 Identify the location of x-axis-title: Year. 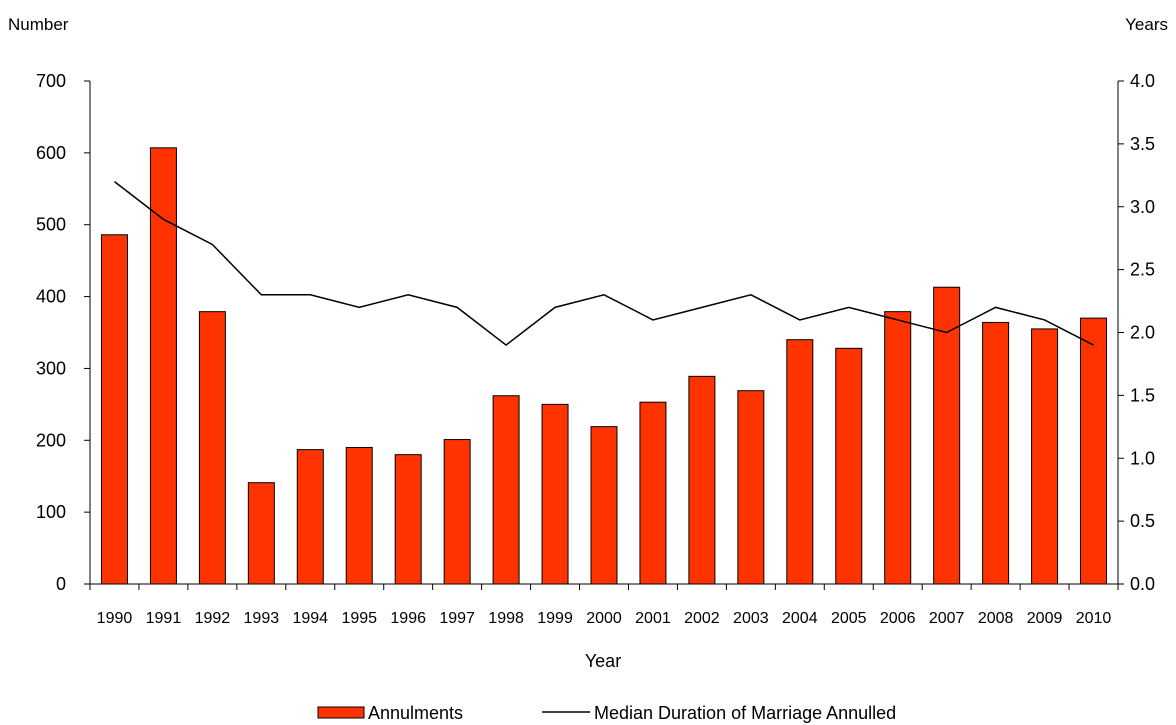
(603, 661).